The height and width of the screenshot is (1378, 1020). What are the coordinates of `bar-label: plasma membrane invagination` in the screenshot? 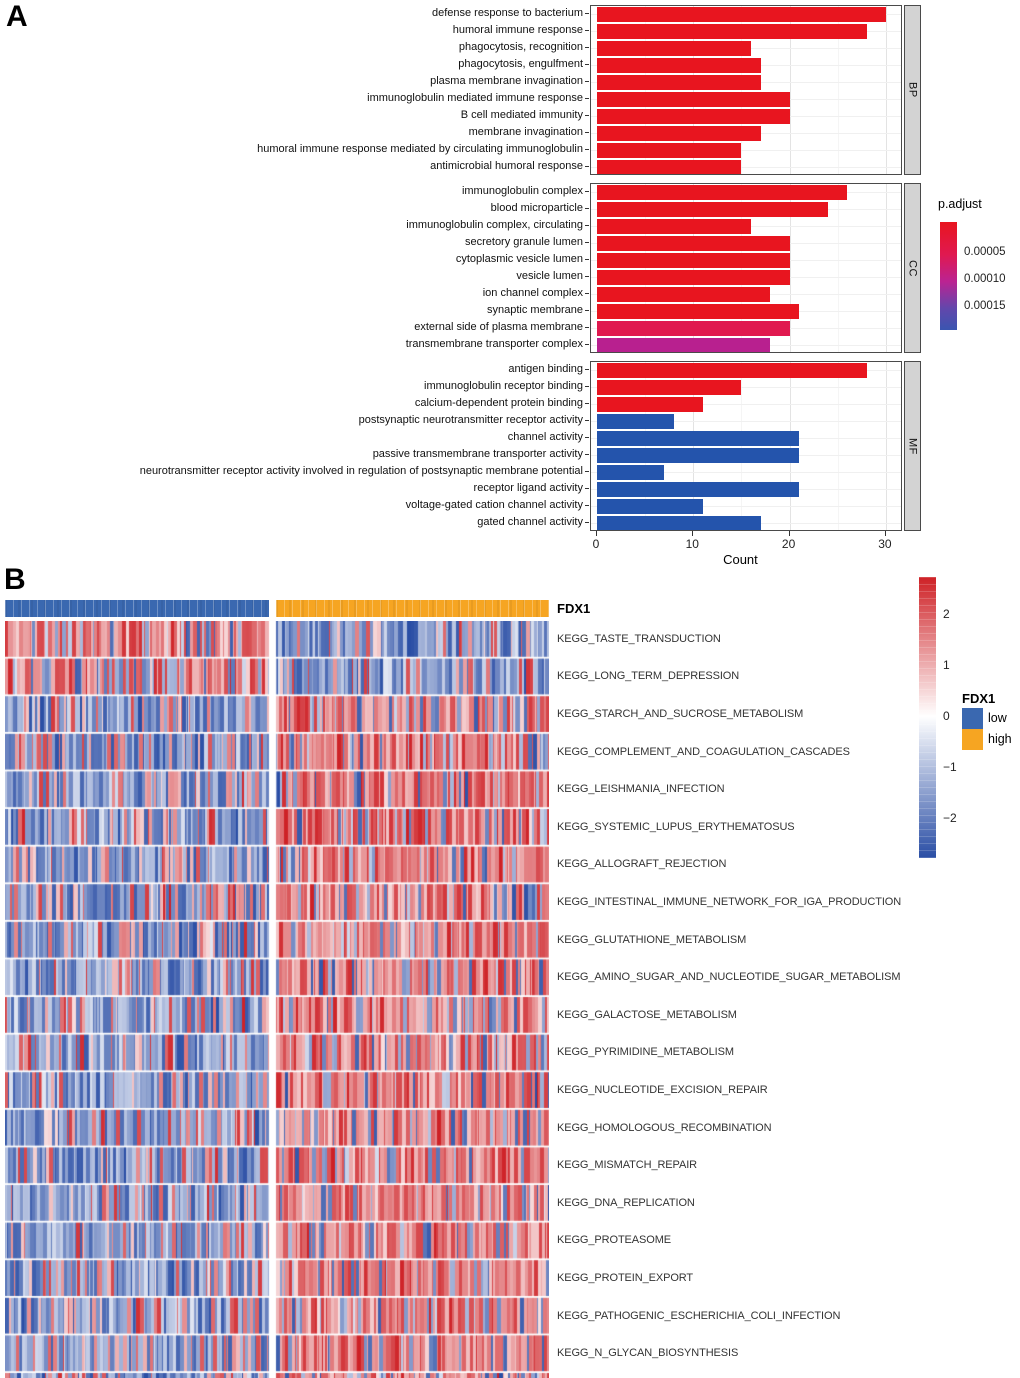 It's located at (506, 81).